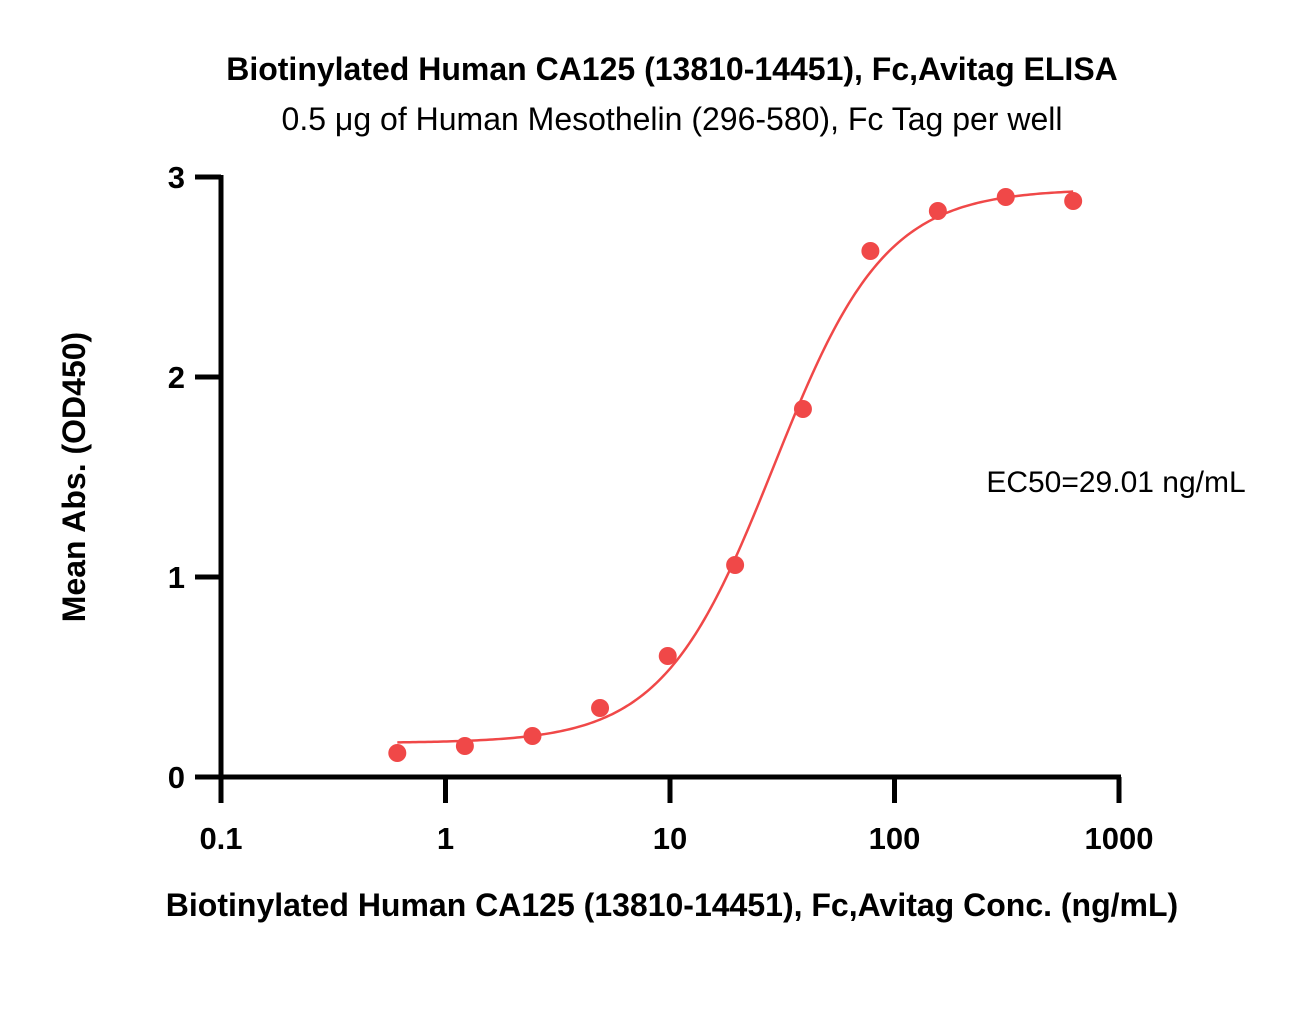 Image resolution: width=1316 pixels, height=1028 pixels. I want to click on x-tick-label: 1, so click(445, 838).